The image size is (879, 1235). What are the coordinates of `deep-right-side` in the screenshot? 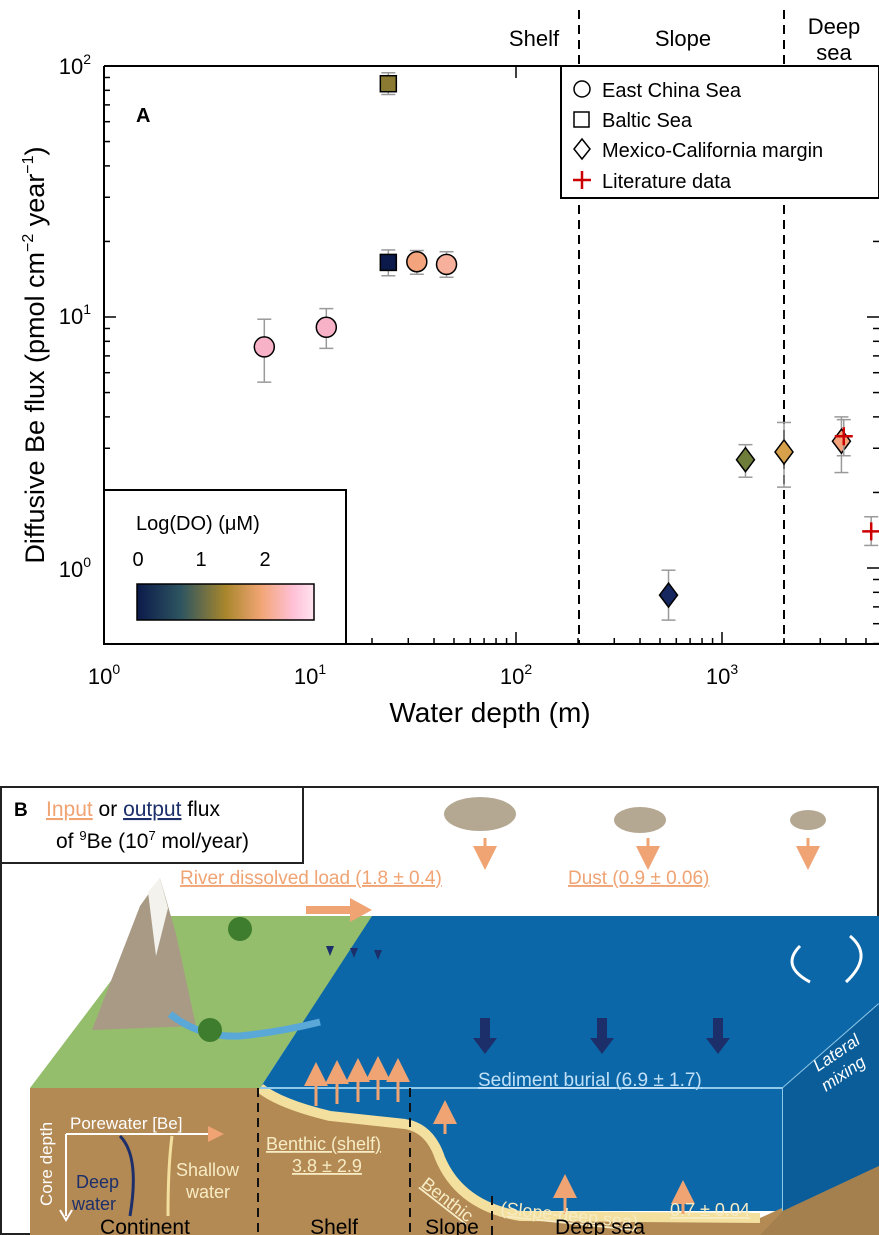 It's located at (831, 1107).